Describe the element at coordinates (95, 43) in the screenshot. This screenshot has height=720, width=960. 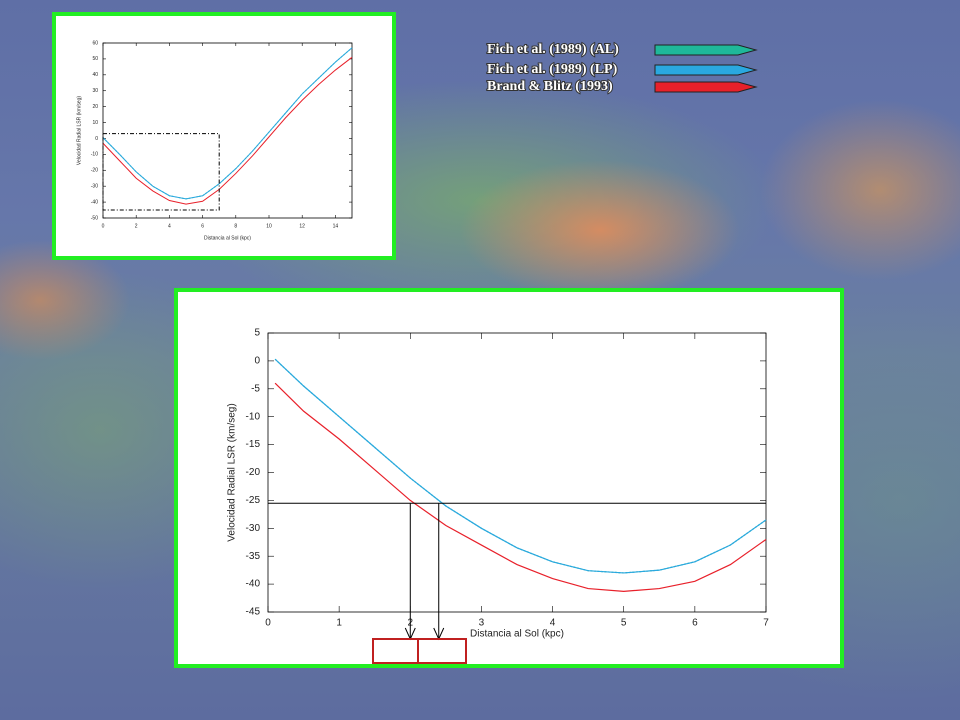
I see `y-tick-label: 60` at that location.